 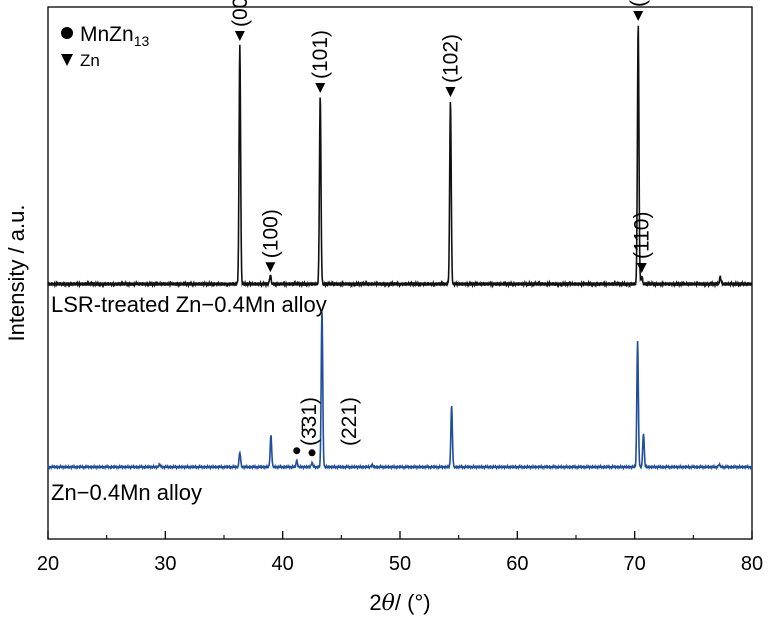 What do you see at coordinates (67, 60) in the screenshot?
I see `legend-triangle-marker` at bounding box center [67, 60].